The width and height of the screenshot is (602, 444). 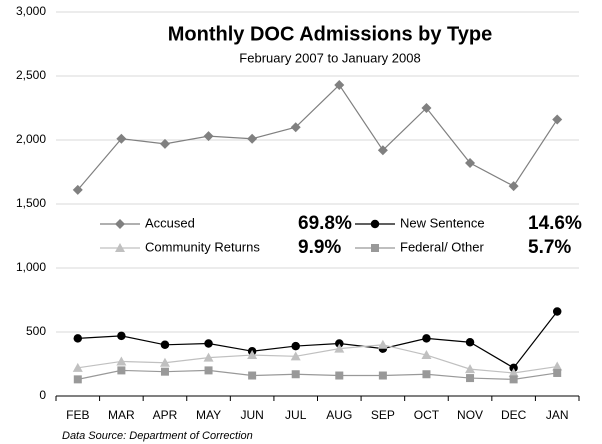 I want to click on legend-share: 69.8%, so click(x=325, y=223).